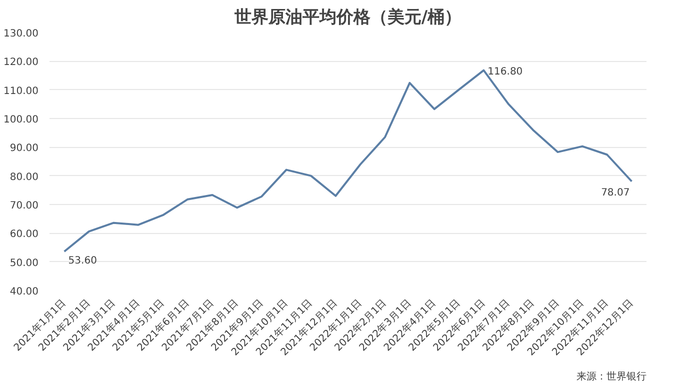 Image resolution: width=696 pixels, height=387 pixels. Describe the element at coordinates (347, 18) in the screenshot. I see `chart-title: 世界原油平均价格（美元/桶）` at that location.